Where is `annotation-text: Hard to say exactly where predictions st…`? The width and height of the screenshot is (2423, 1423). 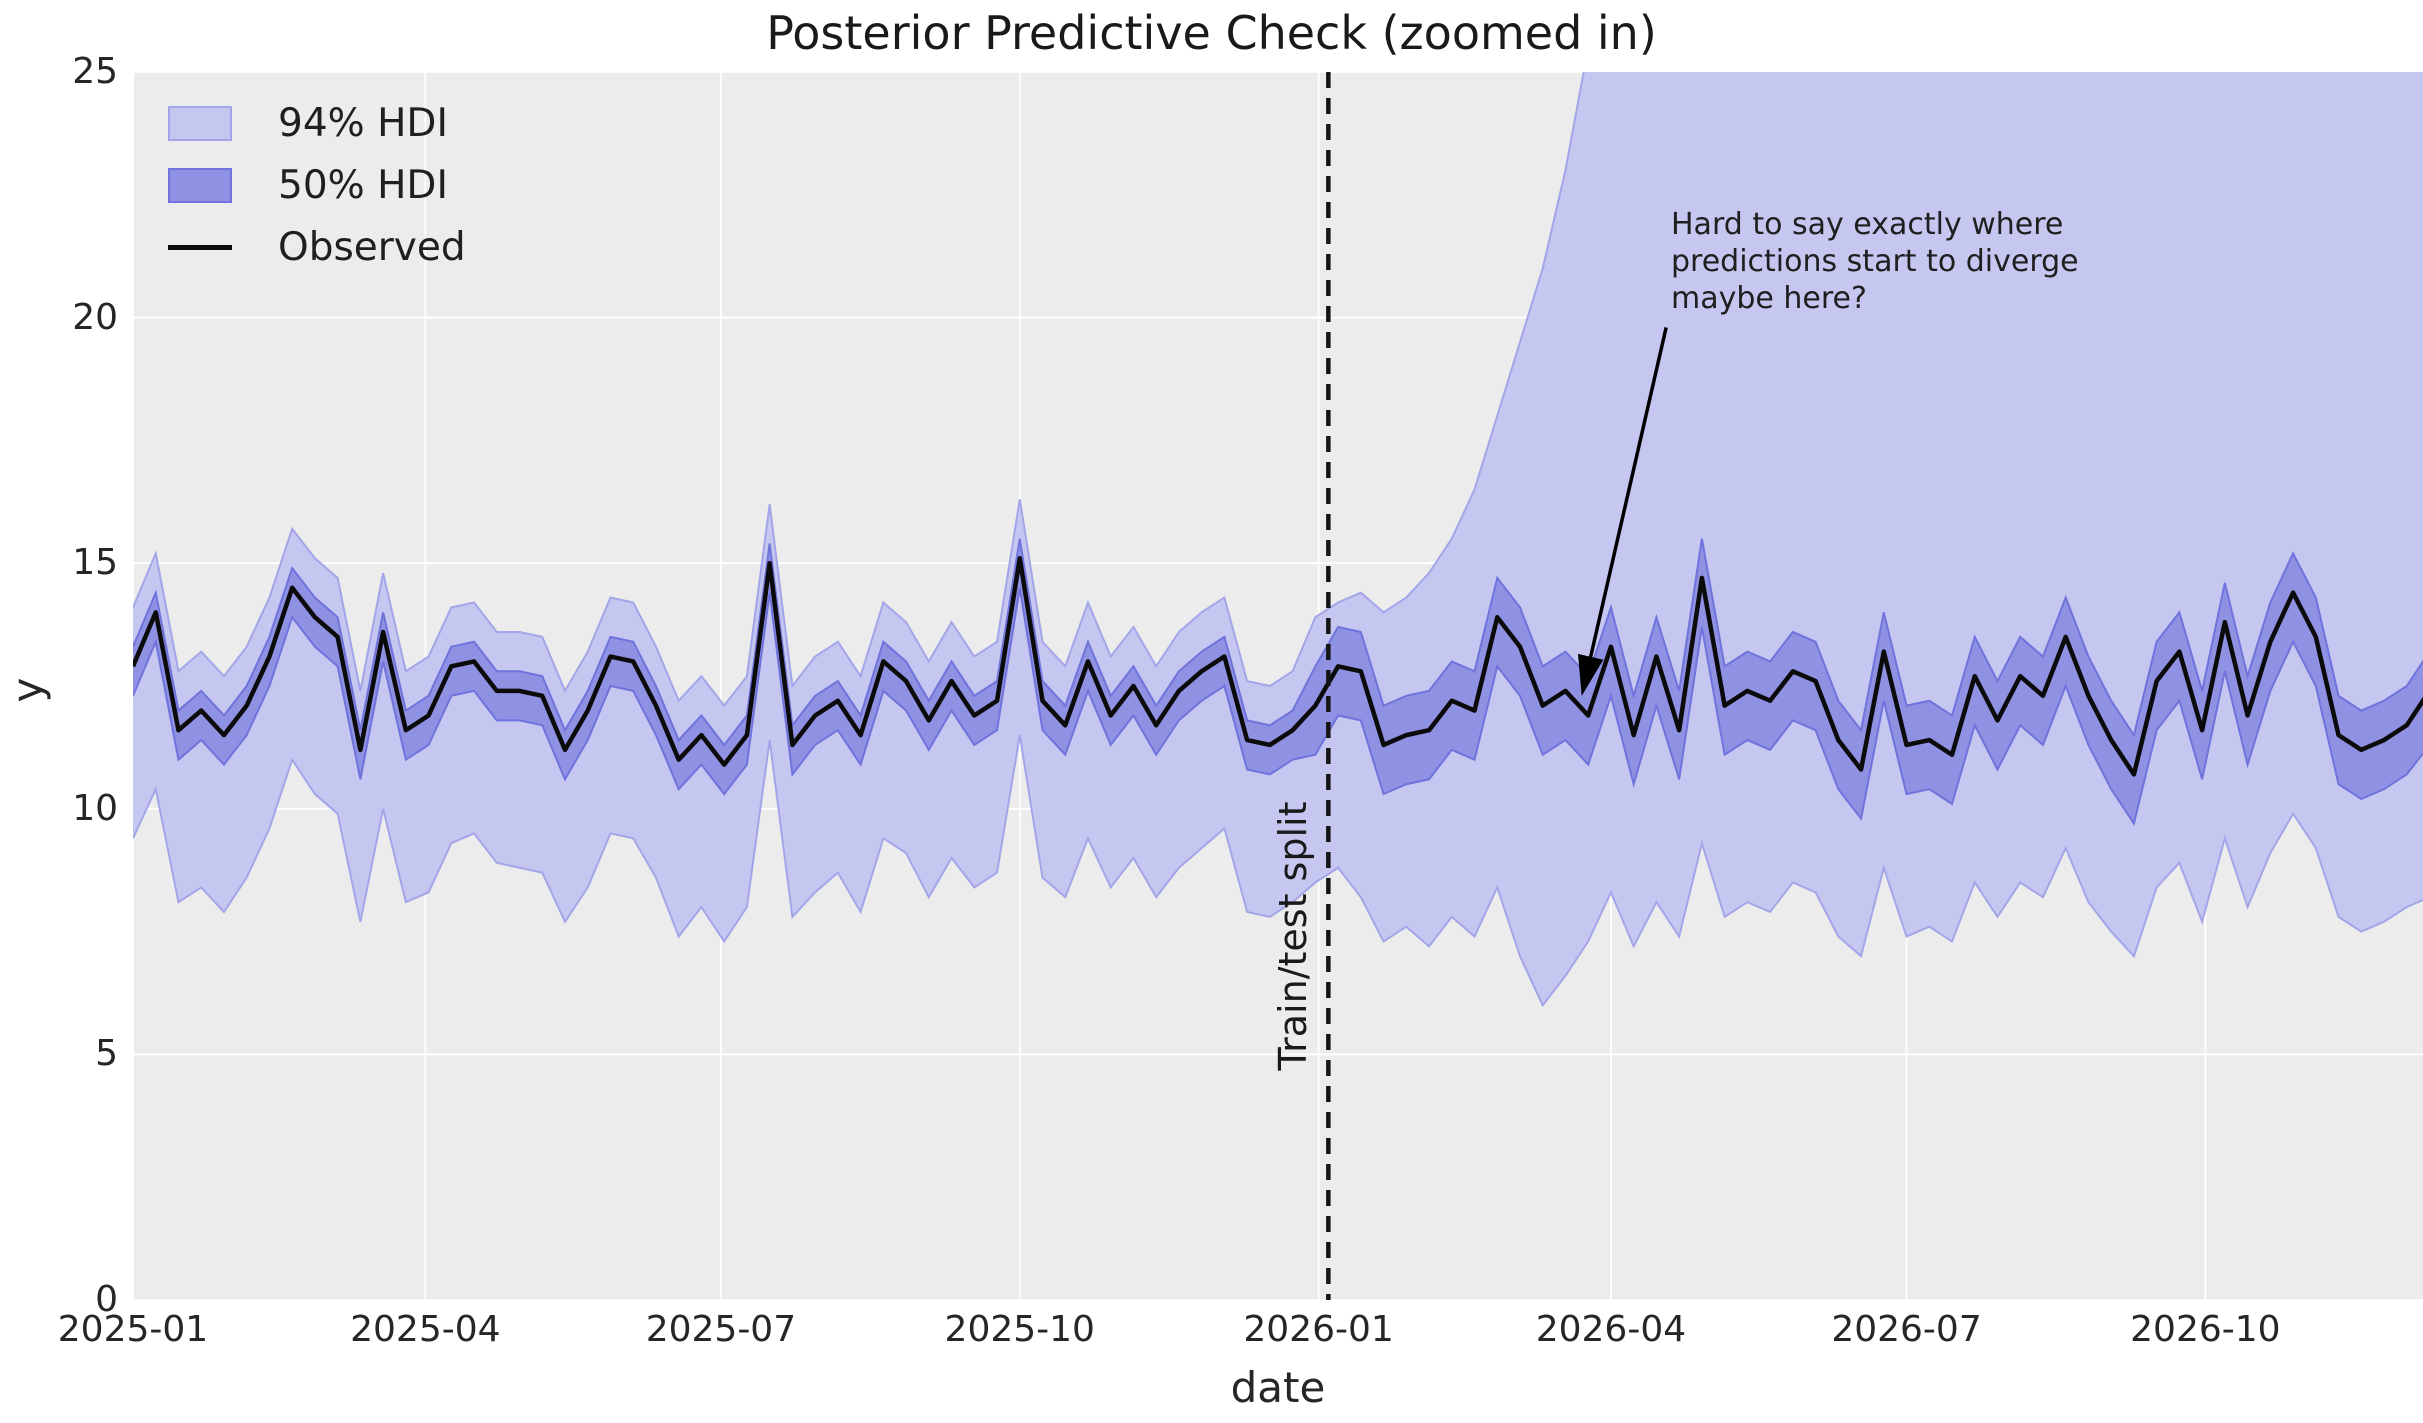
annotation-text: Hard to say exactly where predictions st… is located at coordinates (1875, 261).